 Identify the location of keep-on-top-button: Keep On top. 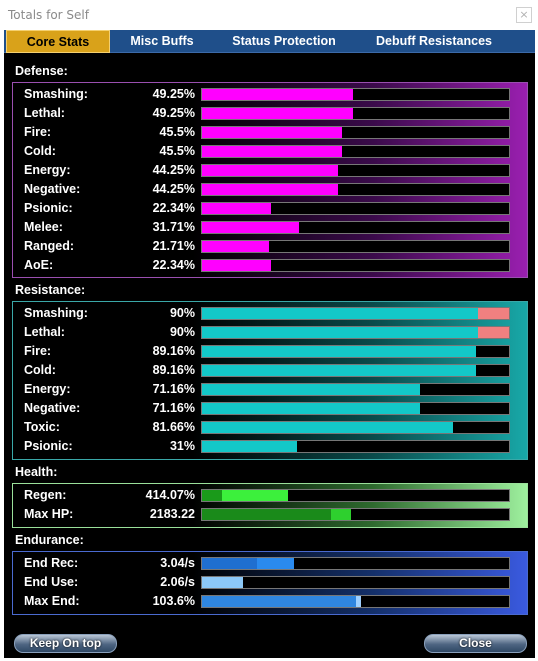
(65, 643).